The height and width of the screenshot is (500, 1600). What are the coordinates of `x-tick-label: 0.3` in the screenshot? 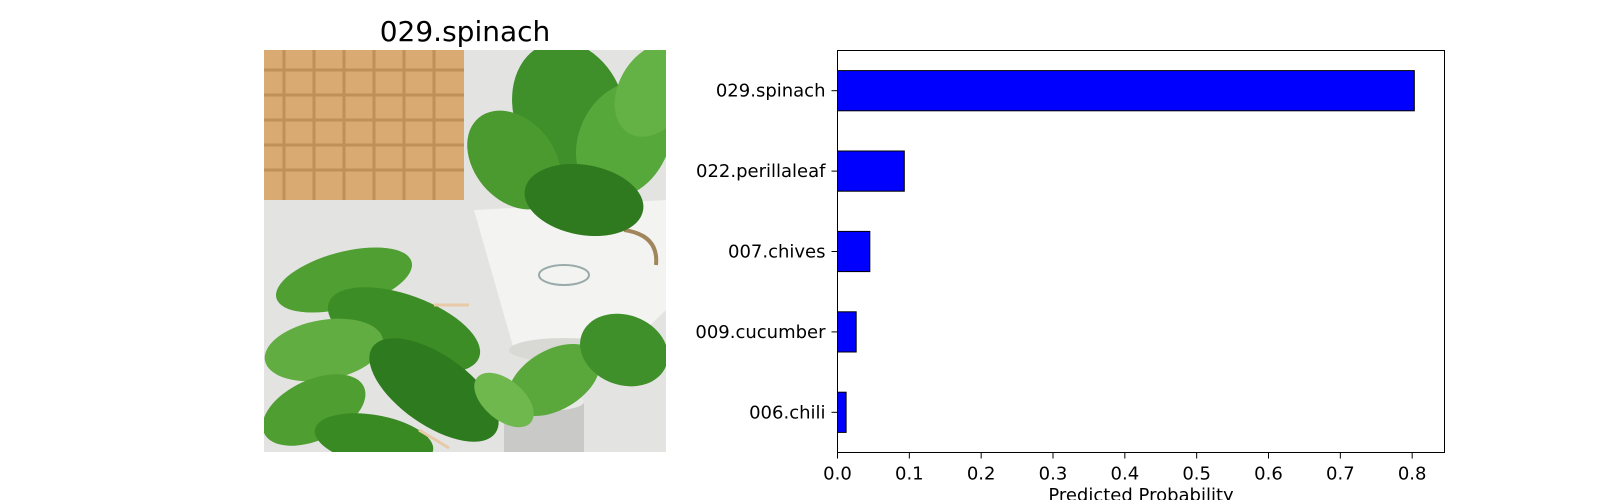 It's located at (1053, 474).